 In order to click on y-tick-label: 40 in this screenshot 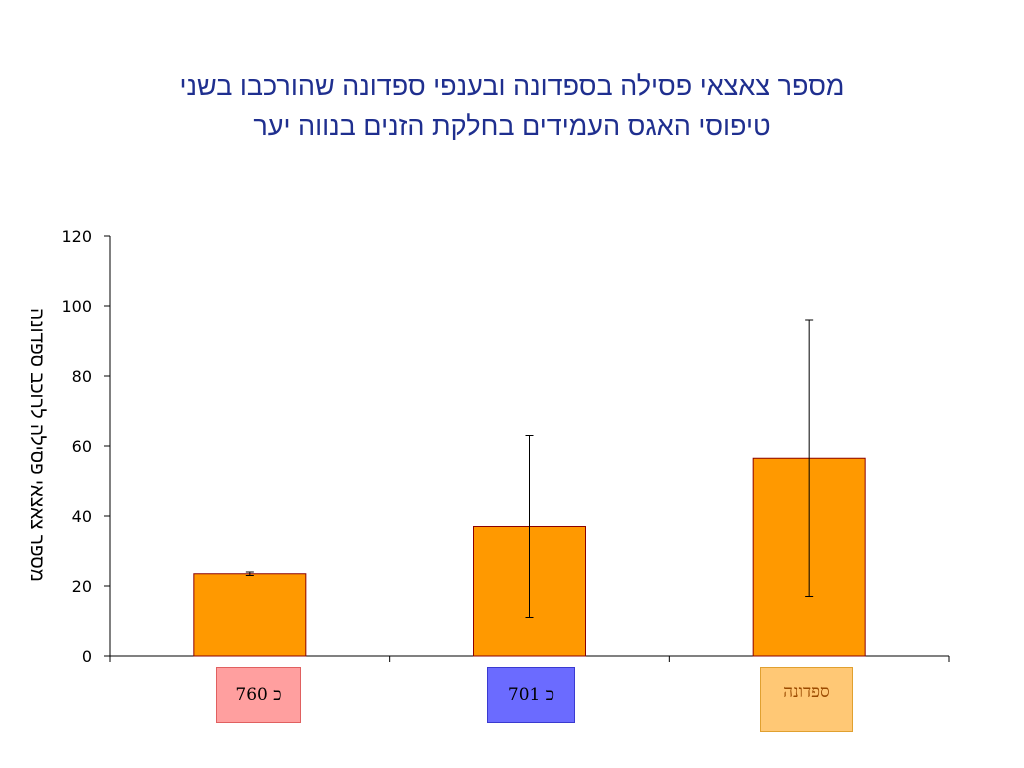, I will do `click(82, 516)`.